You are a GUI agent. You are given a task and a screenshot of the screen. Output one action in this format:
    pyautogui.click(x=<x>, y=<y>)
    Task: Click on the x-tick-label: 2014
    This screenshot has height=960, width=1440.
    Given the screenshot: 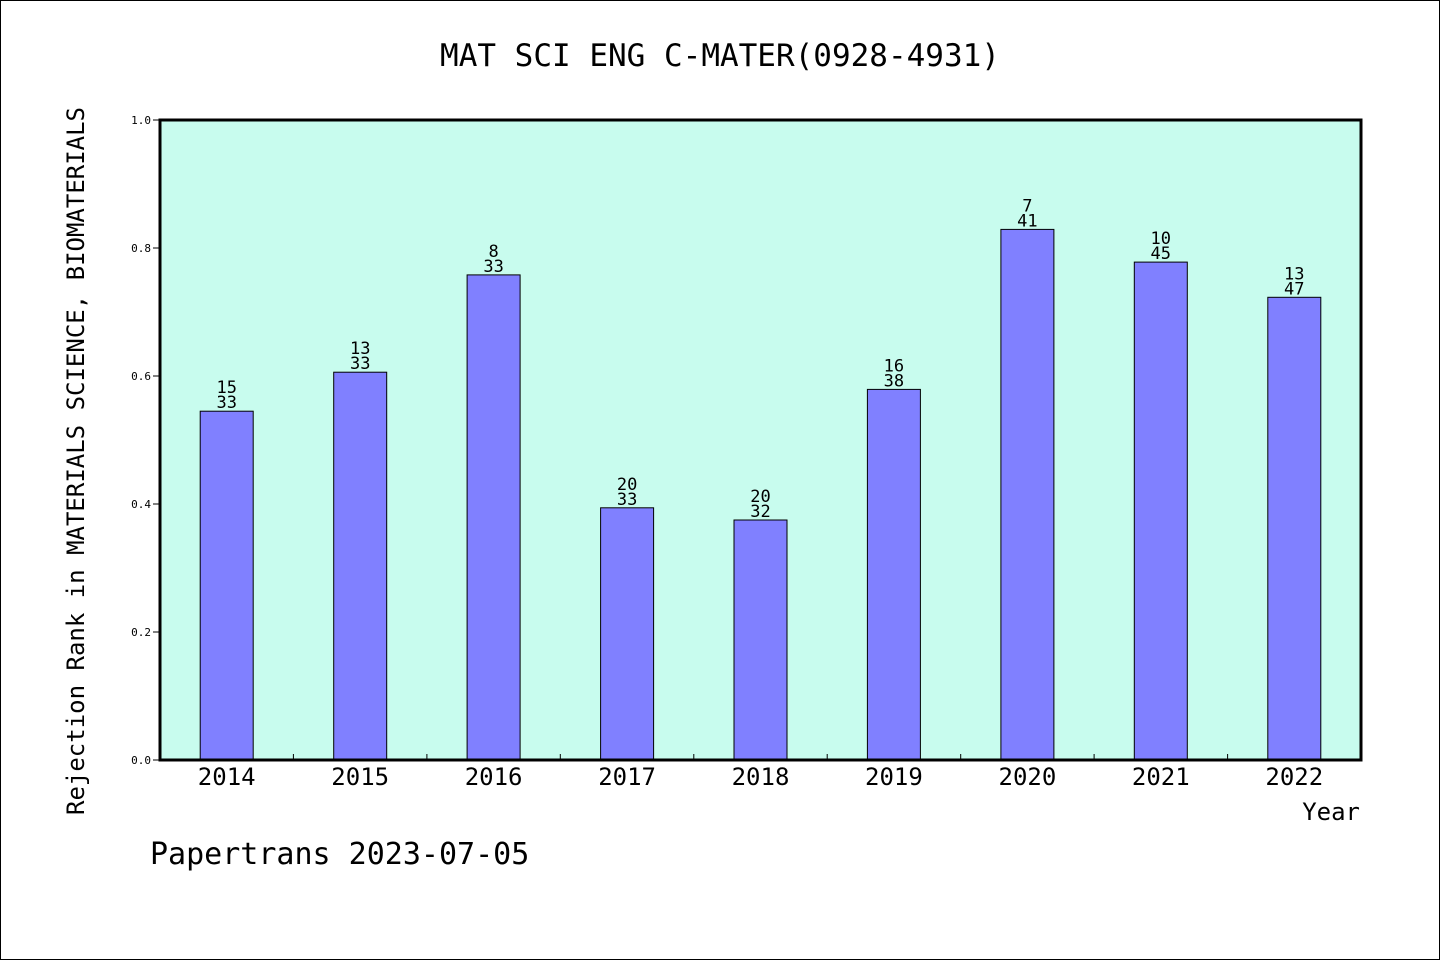 What is the action you would take?
    pyautogui.click(x=227, y=777)
    